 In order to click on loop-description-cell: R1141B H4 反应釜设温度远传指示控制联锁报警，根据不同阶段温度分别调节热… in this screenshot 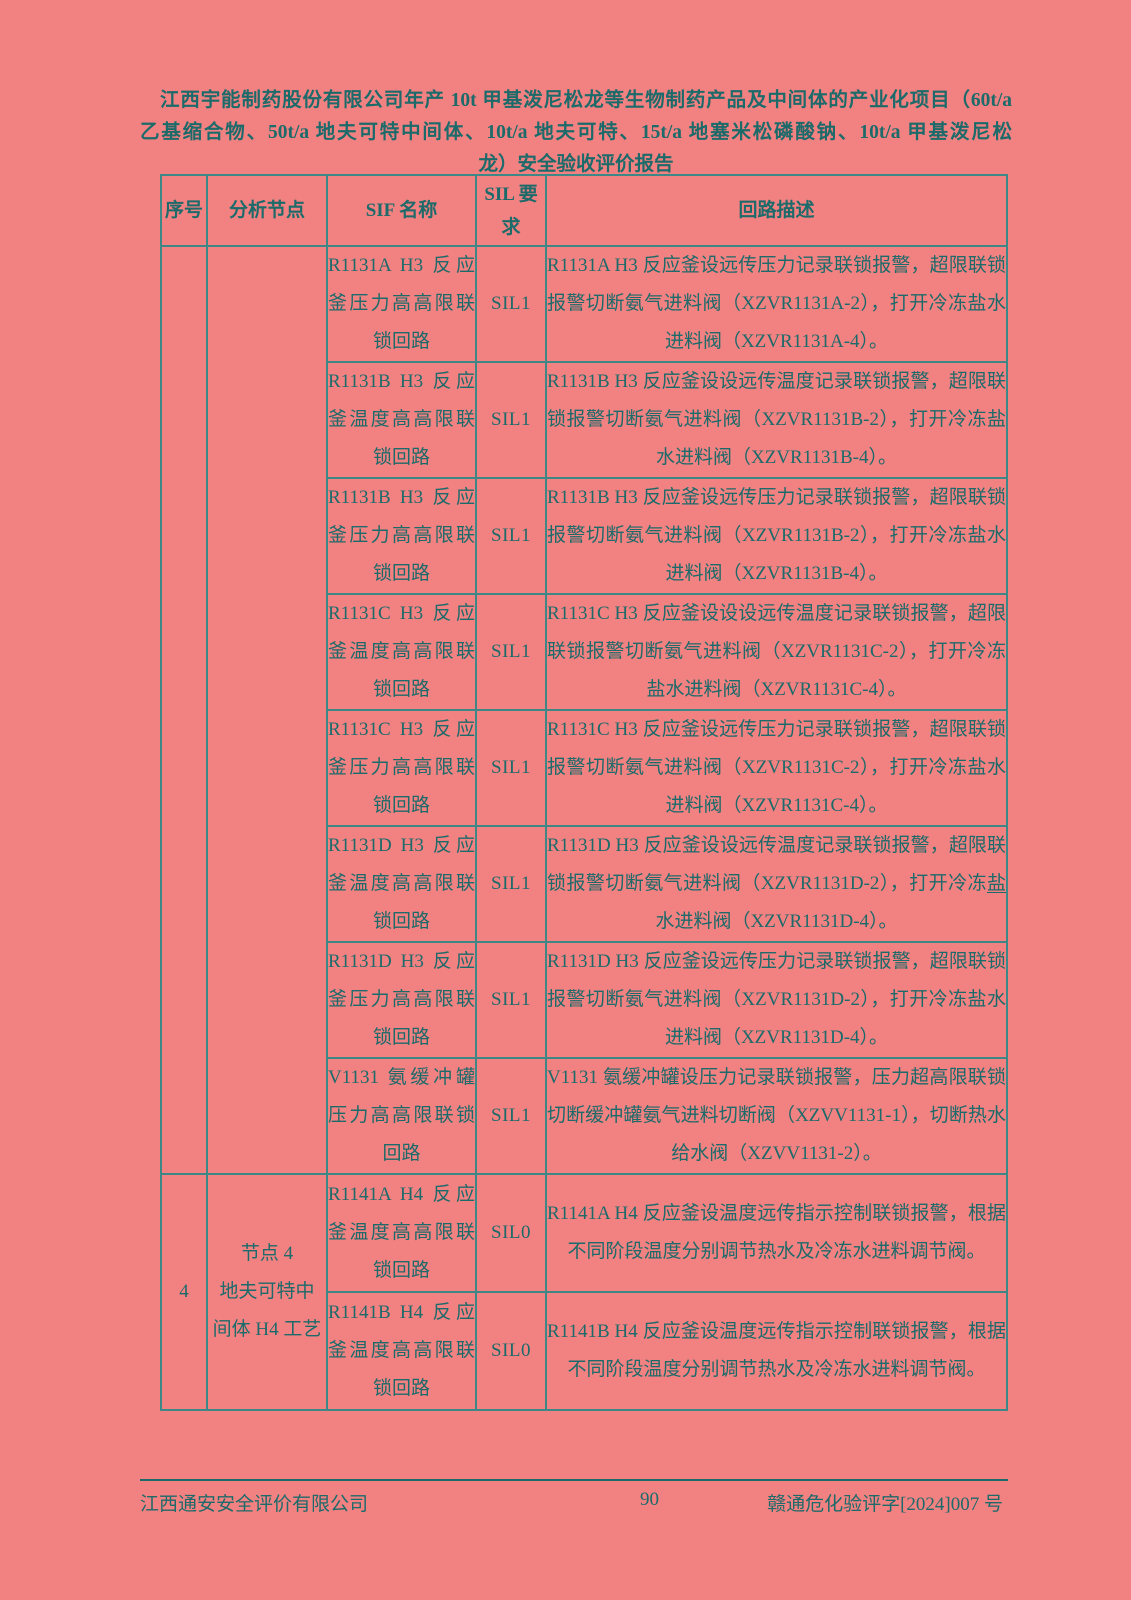, I will do `click(776, 1351)`.